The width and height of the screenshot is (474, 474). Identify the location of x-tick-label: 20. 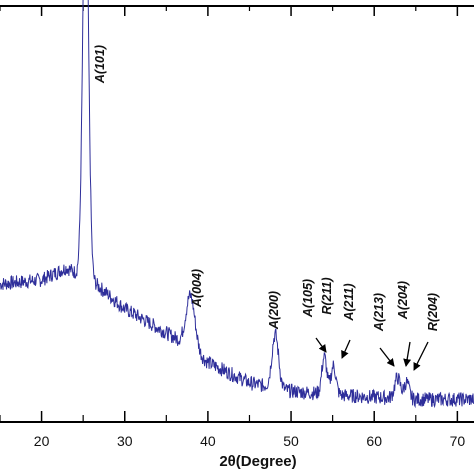
(42, 441).